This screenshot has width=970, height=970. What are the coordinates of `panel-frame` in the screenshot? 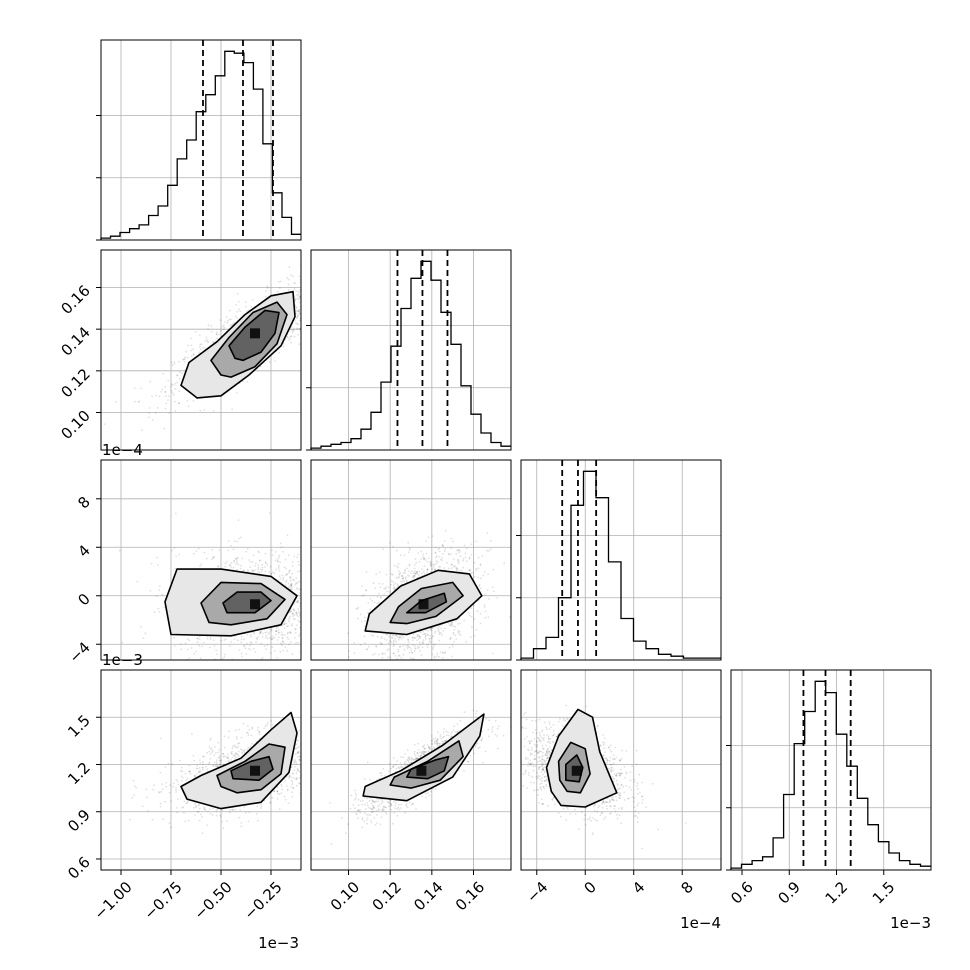 It's located at (201, 560).